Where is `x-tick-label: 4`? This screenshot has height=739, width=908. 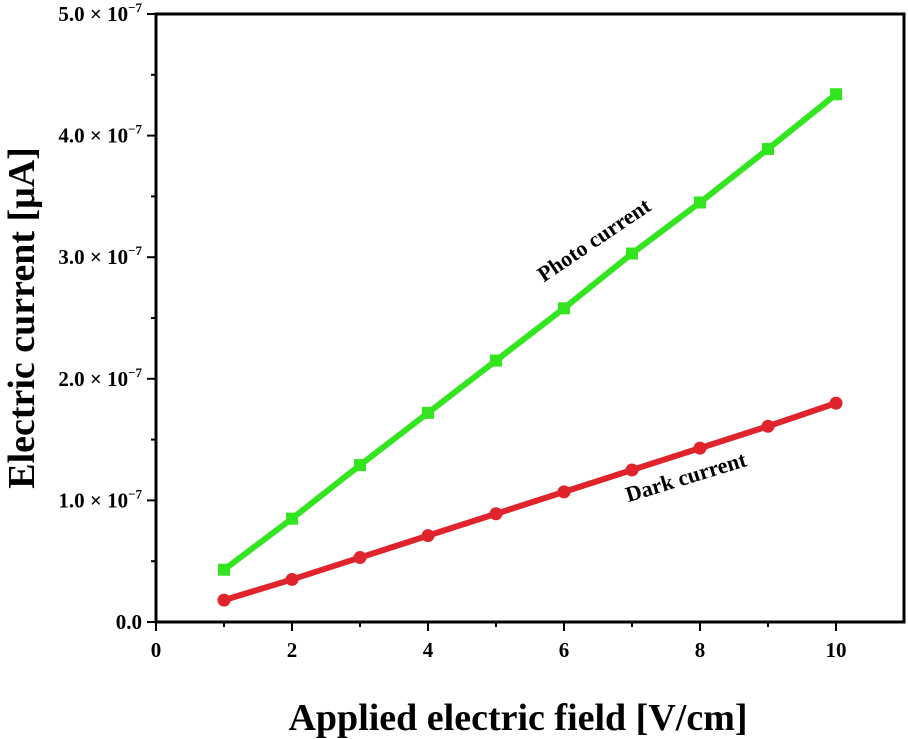 x-tick-label: 4 is located at coordinates (428, 650).